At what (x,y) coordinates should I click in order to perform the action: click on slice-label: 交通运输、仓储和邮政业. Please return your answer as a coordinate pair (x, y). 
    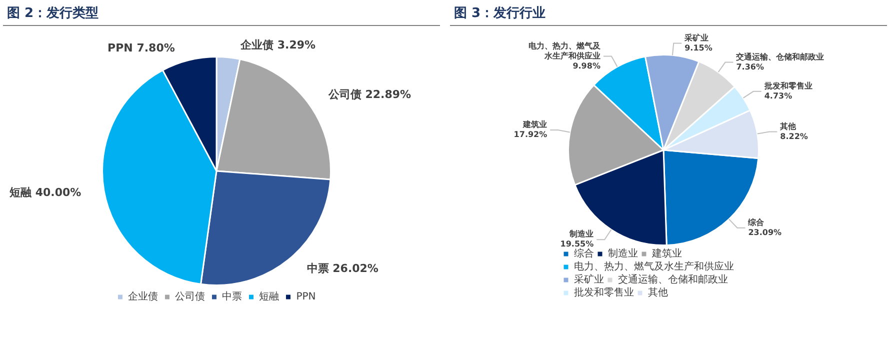
    Looking at the image, I should click on (779, 56).